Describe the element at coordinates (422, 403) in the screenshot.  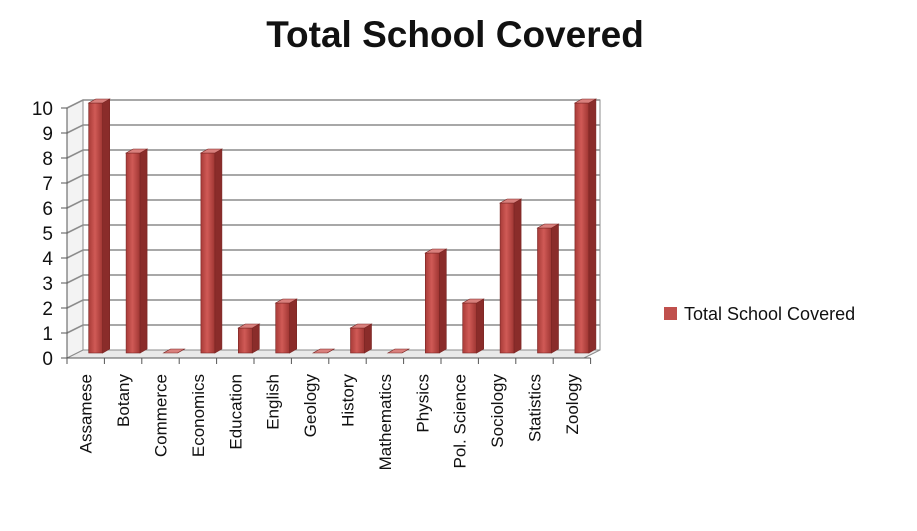
I see `x-category-label: Physics` at that location.